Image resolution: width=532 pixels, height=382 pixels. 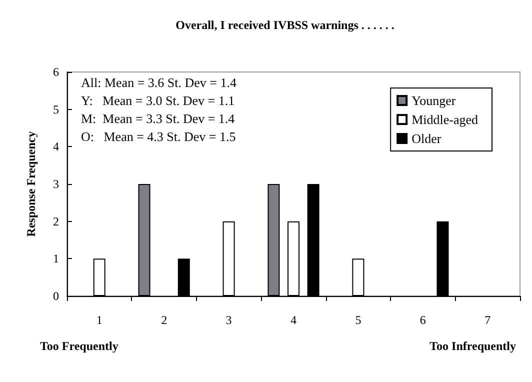 What do you see at coordinates (423, 320) in the screenshot?
I see `x-tick-label: 6` at bounding box center [423, 320].